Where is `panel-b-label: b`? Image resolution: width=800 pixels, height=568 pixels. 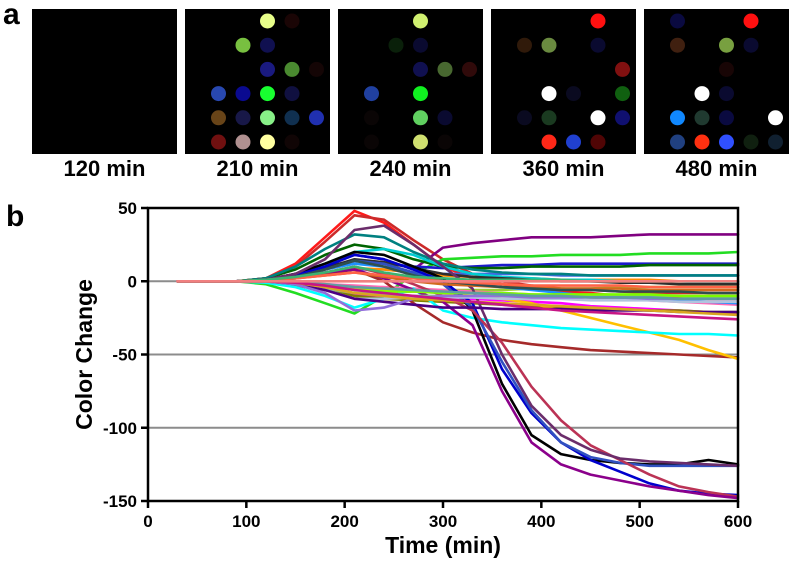
panel-b-label: b is located at coordinates (15, 216).